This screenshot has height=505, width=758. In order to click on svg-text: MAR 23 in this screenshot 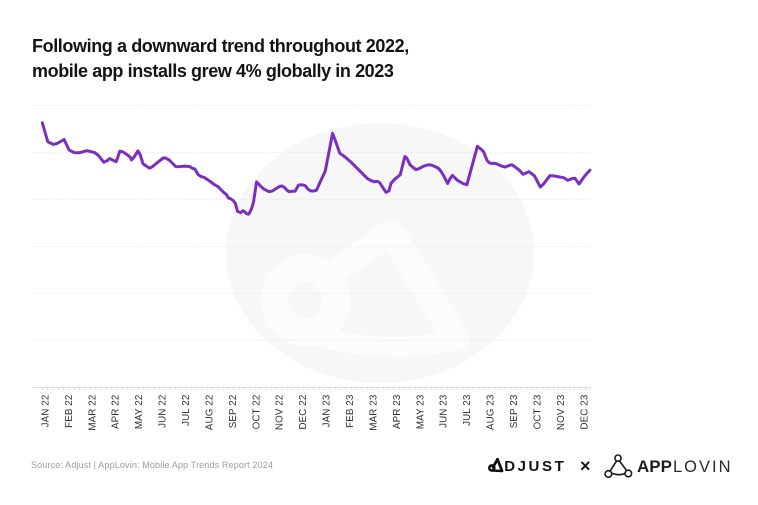, I will do `click(373, 412)`.